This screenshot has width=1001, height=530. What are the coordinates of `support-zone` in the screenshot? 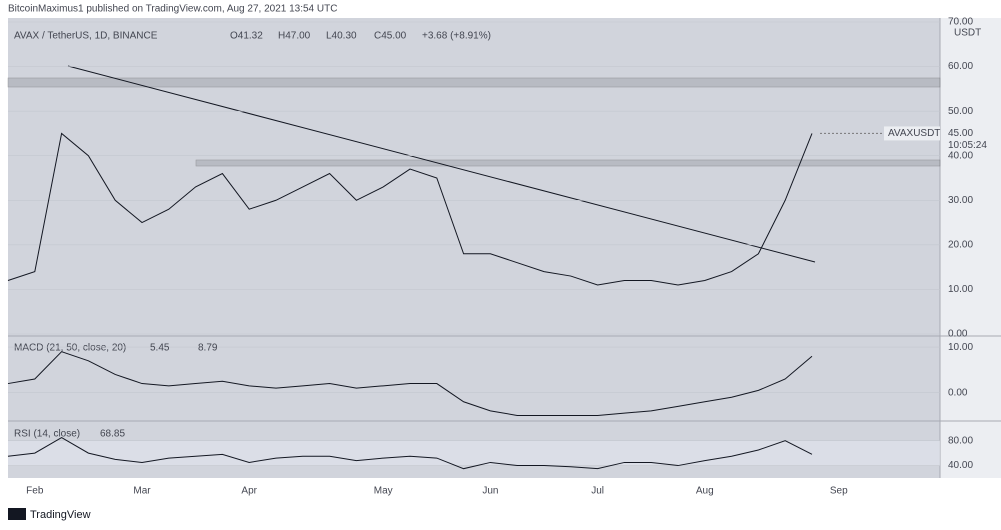 It's located at (568, 163).